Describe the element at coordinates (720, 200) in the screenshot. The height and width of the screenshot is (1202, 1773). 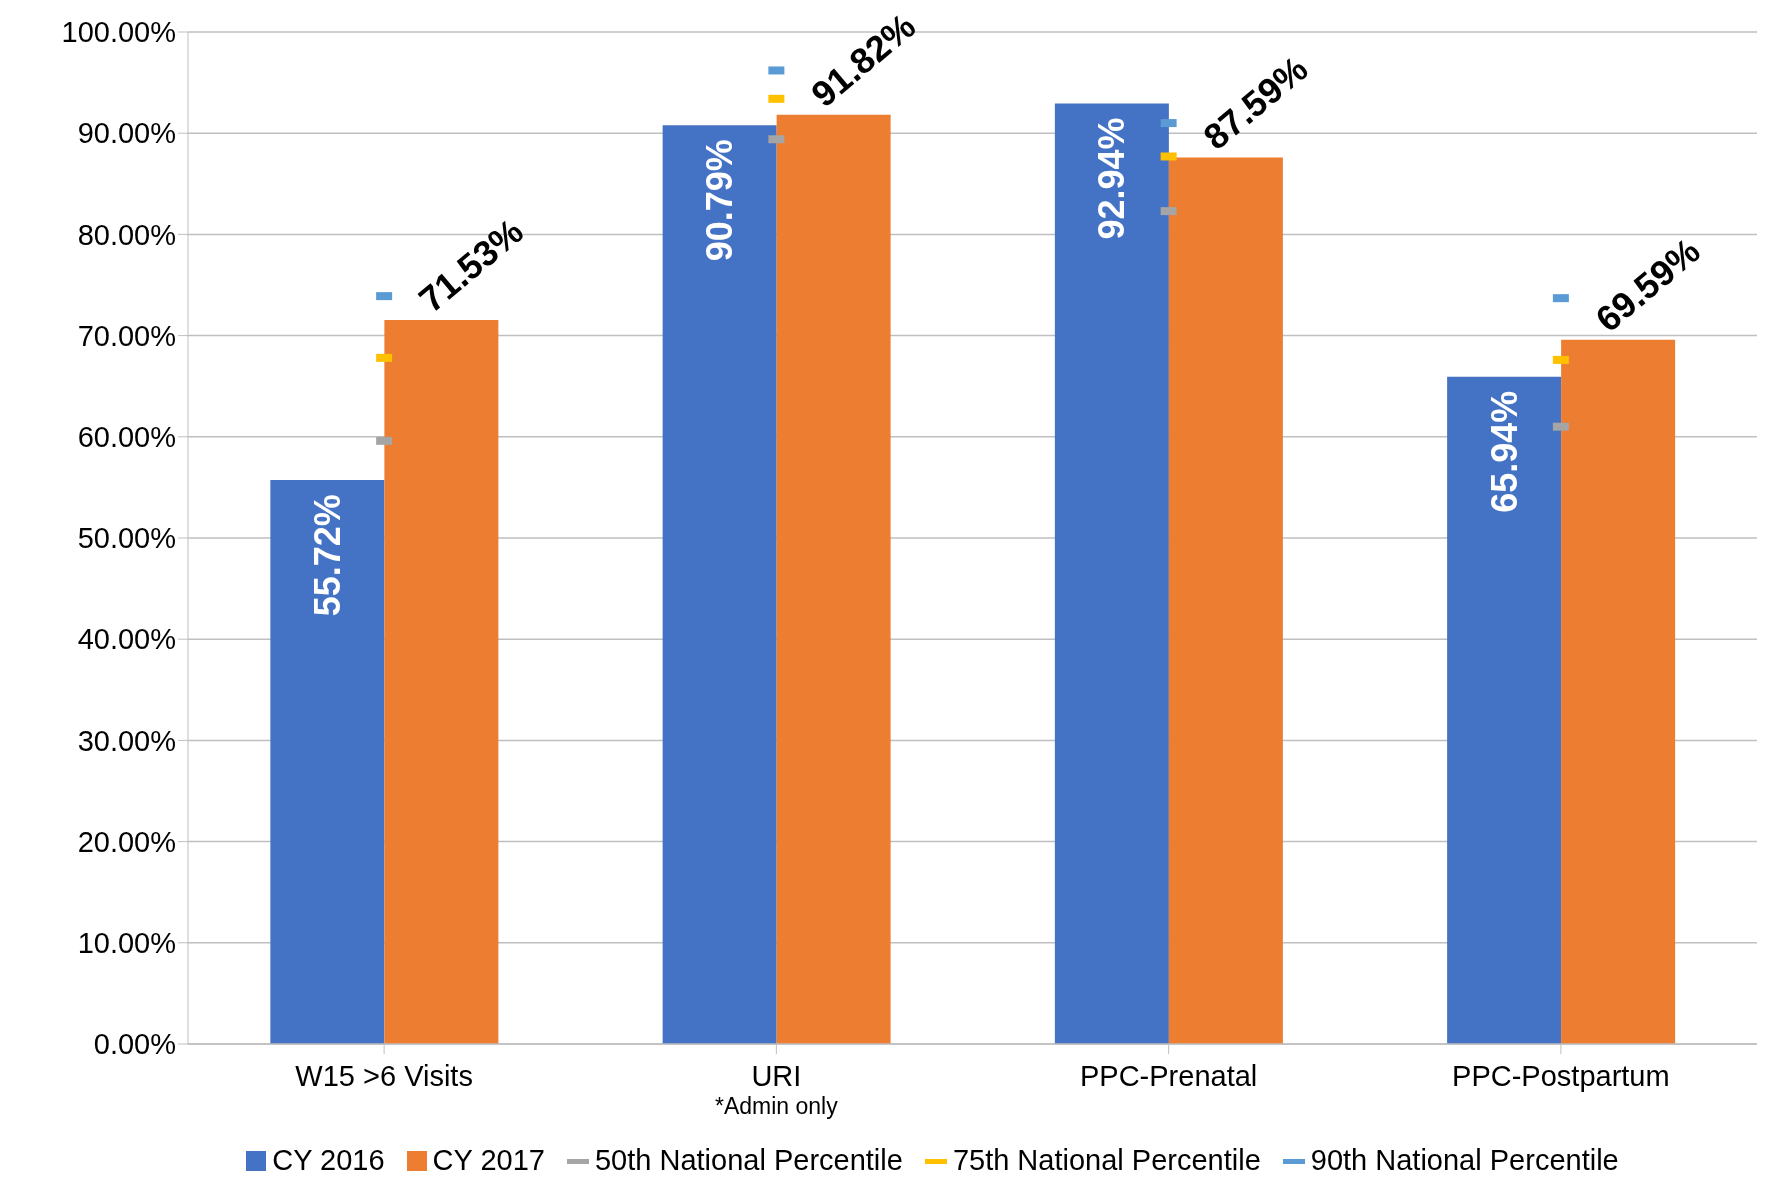
I see `data-label: 90.79%` at that location.